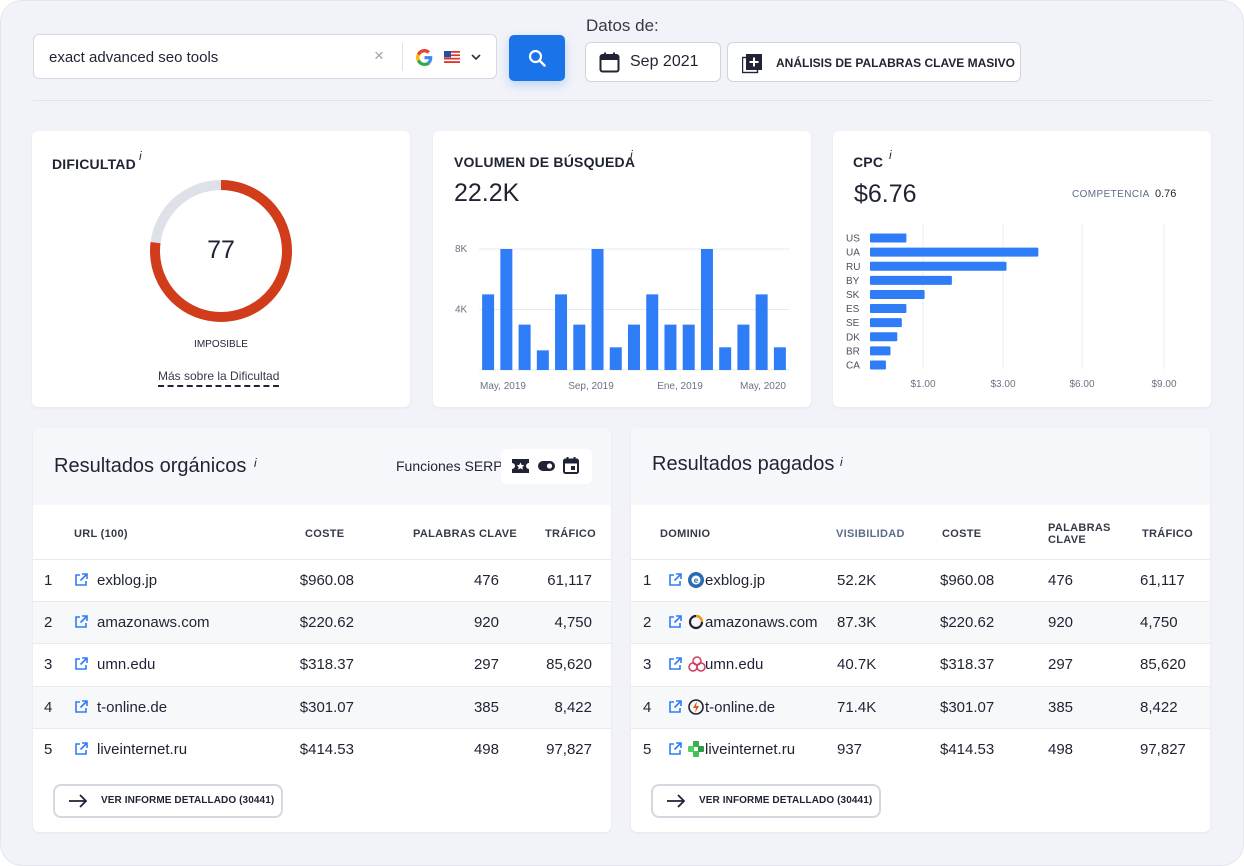 This screenshot has height=866, width=1244. What do you see at coordinates (127, 580) in the screenshot?
I see `result-url: exblog.jp` at bounding box center [127, 580].